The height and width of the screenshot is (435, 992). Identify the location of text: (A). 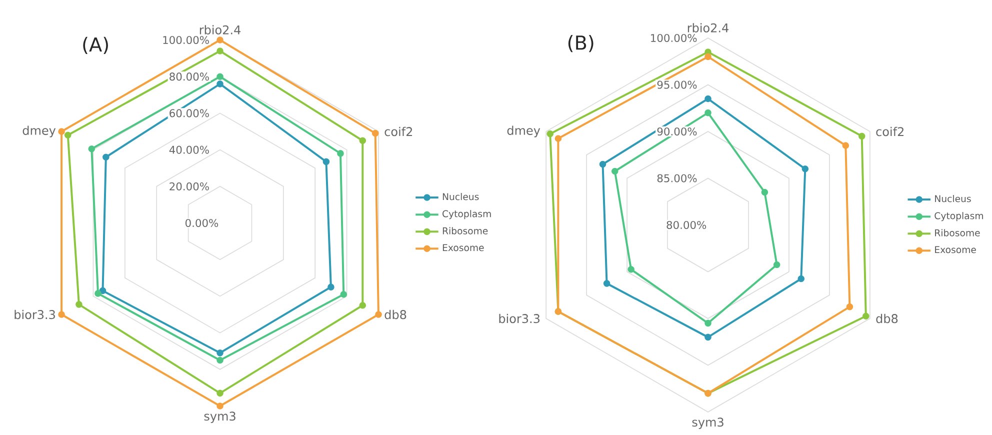
(95, 45).